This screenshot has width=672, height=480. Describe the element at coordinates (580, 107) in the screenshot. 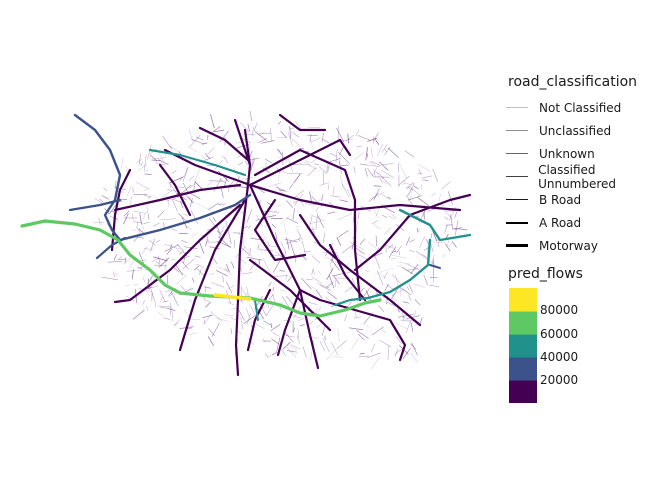

I see `road-legend-label: Not Classified` at that location.